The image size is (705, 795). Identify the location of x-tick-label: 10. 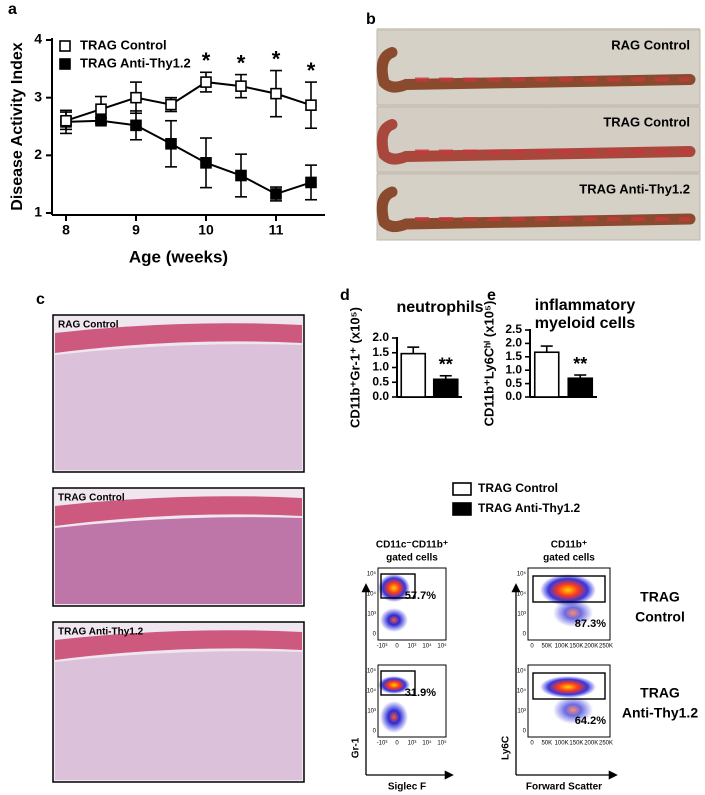
(206, 230).